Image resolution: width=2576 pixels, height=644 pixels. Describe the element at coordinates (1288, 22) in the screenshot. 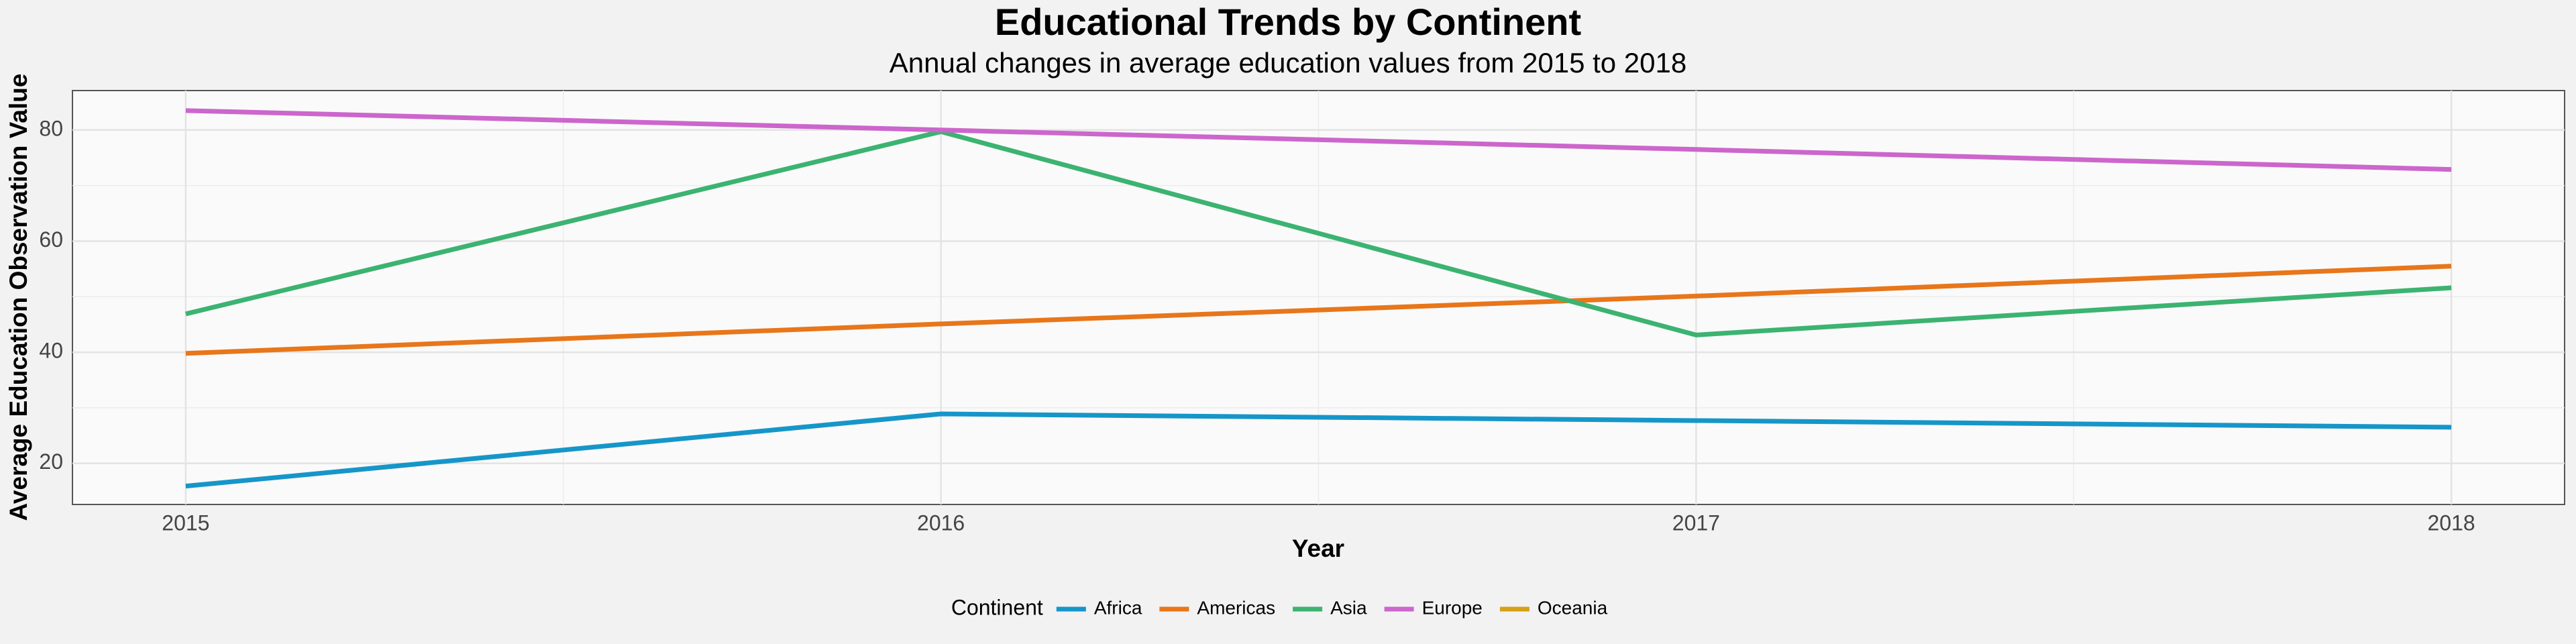

I see `chart-title: Educational Trends by Continent` at that location.